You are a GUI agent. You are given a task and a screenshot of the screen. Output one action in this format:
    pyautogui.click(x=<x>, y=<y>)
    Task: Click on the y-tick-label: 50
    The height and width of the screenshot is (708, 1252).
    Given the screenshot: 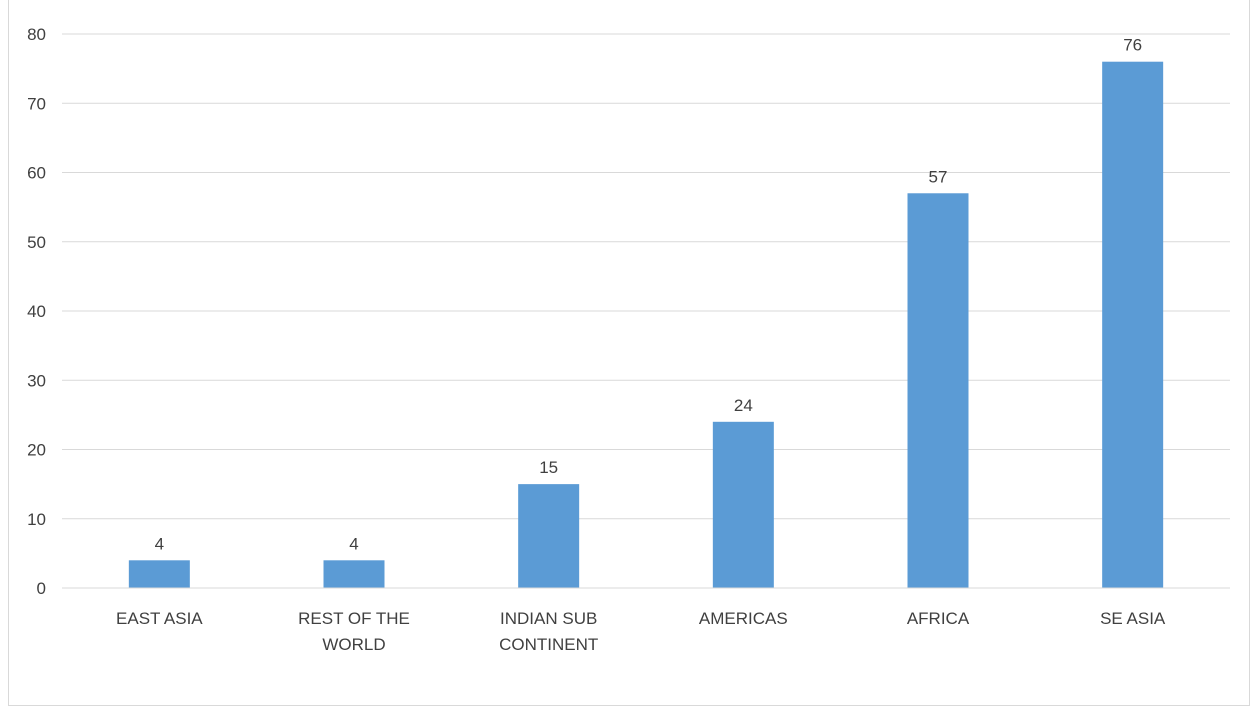 What is the action you would take?
    pyautogui.click(x=36, y=242)
    